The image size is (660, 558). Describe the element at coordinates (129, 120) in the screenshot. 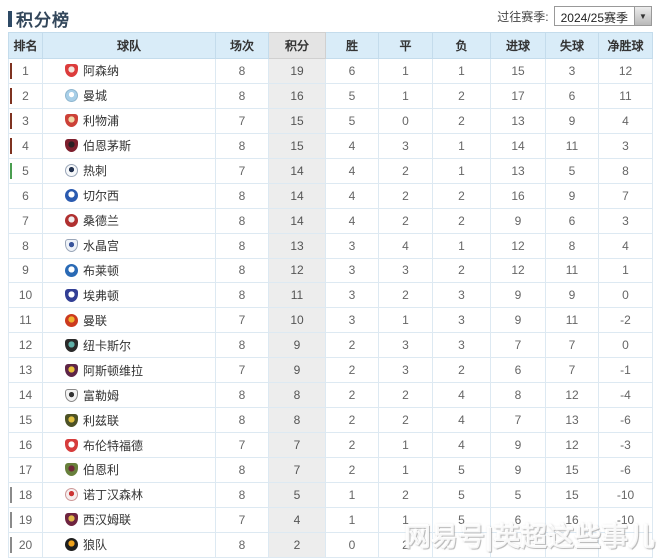

I see `team-cell: 利物浦` at that location.